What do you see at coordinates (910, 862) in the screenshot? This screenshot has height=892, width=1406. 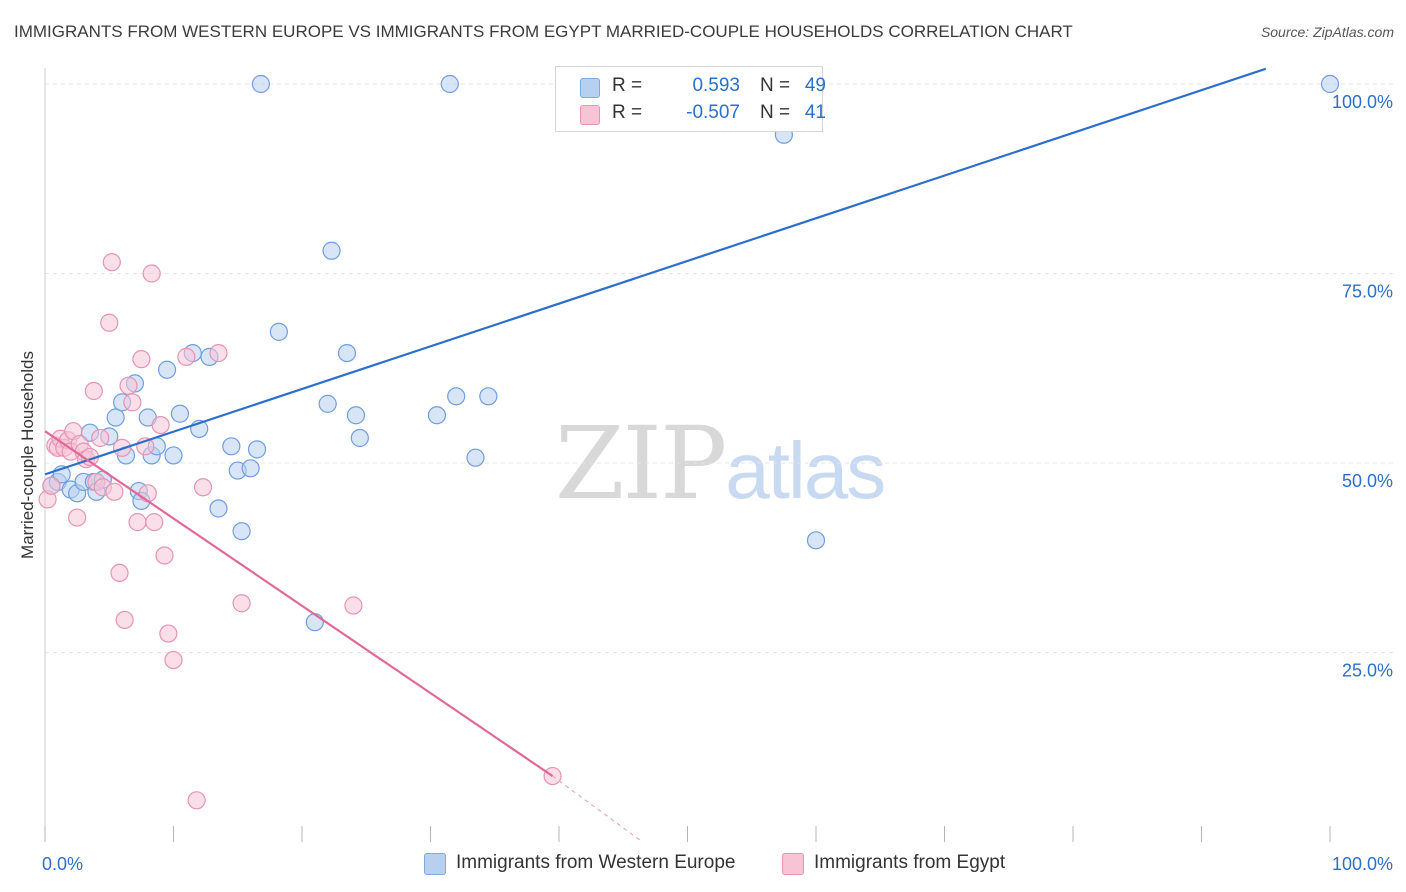 I see `bottom-legend-label: Immigrants from Egypt` at bounding box center [910, 862].